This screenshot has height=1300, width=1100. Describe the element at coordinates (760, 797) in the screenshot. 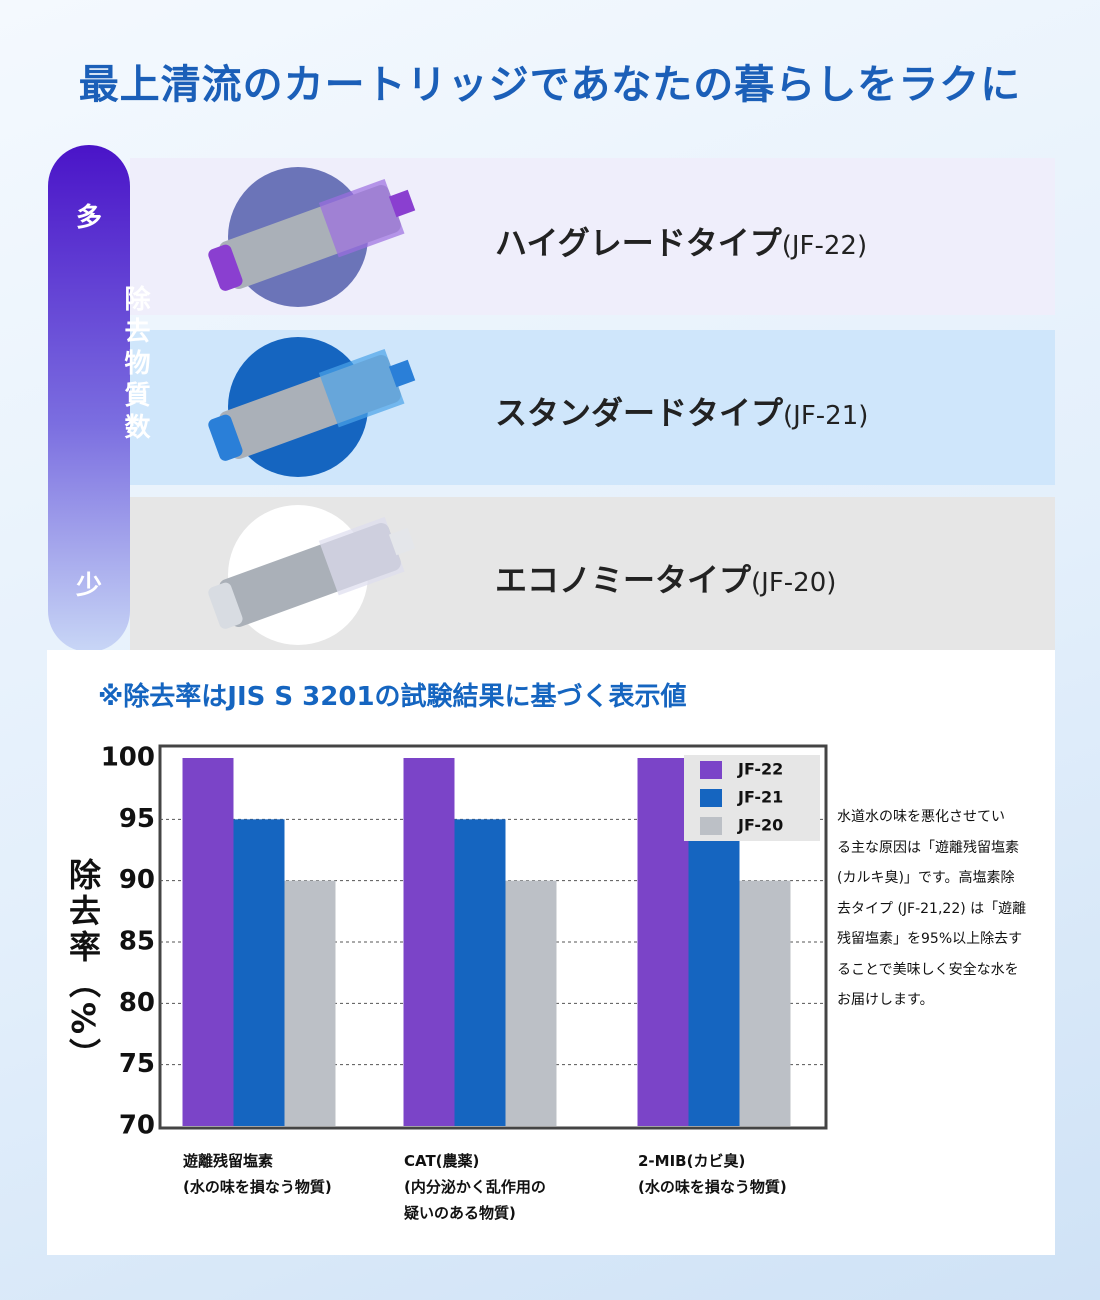

I see `legend-label: JF-21` at that location.